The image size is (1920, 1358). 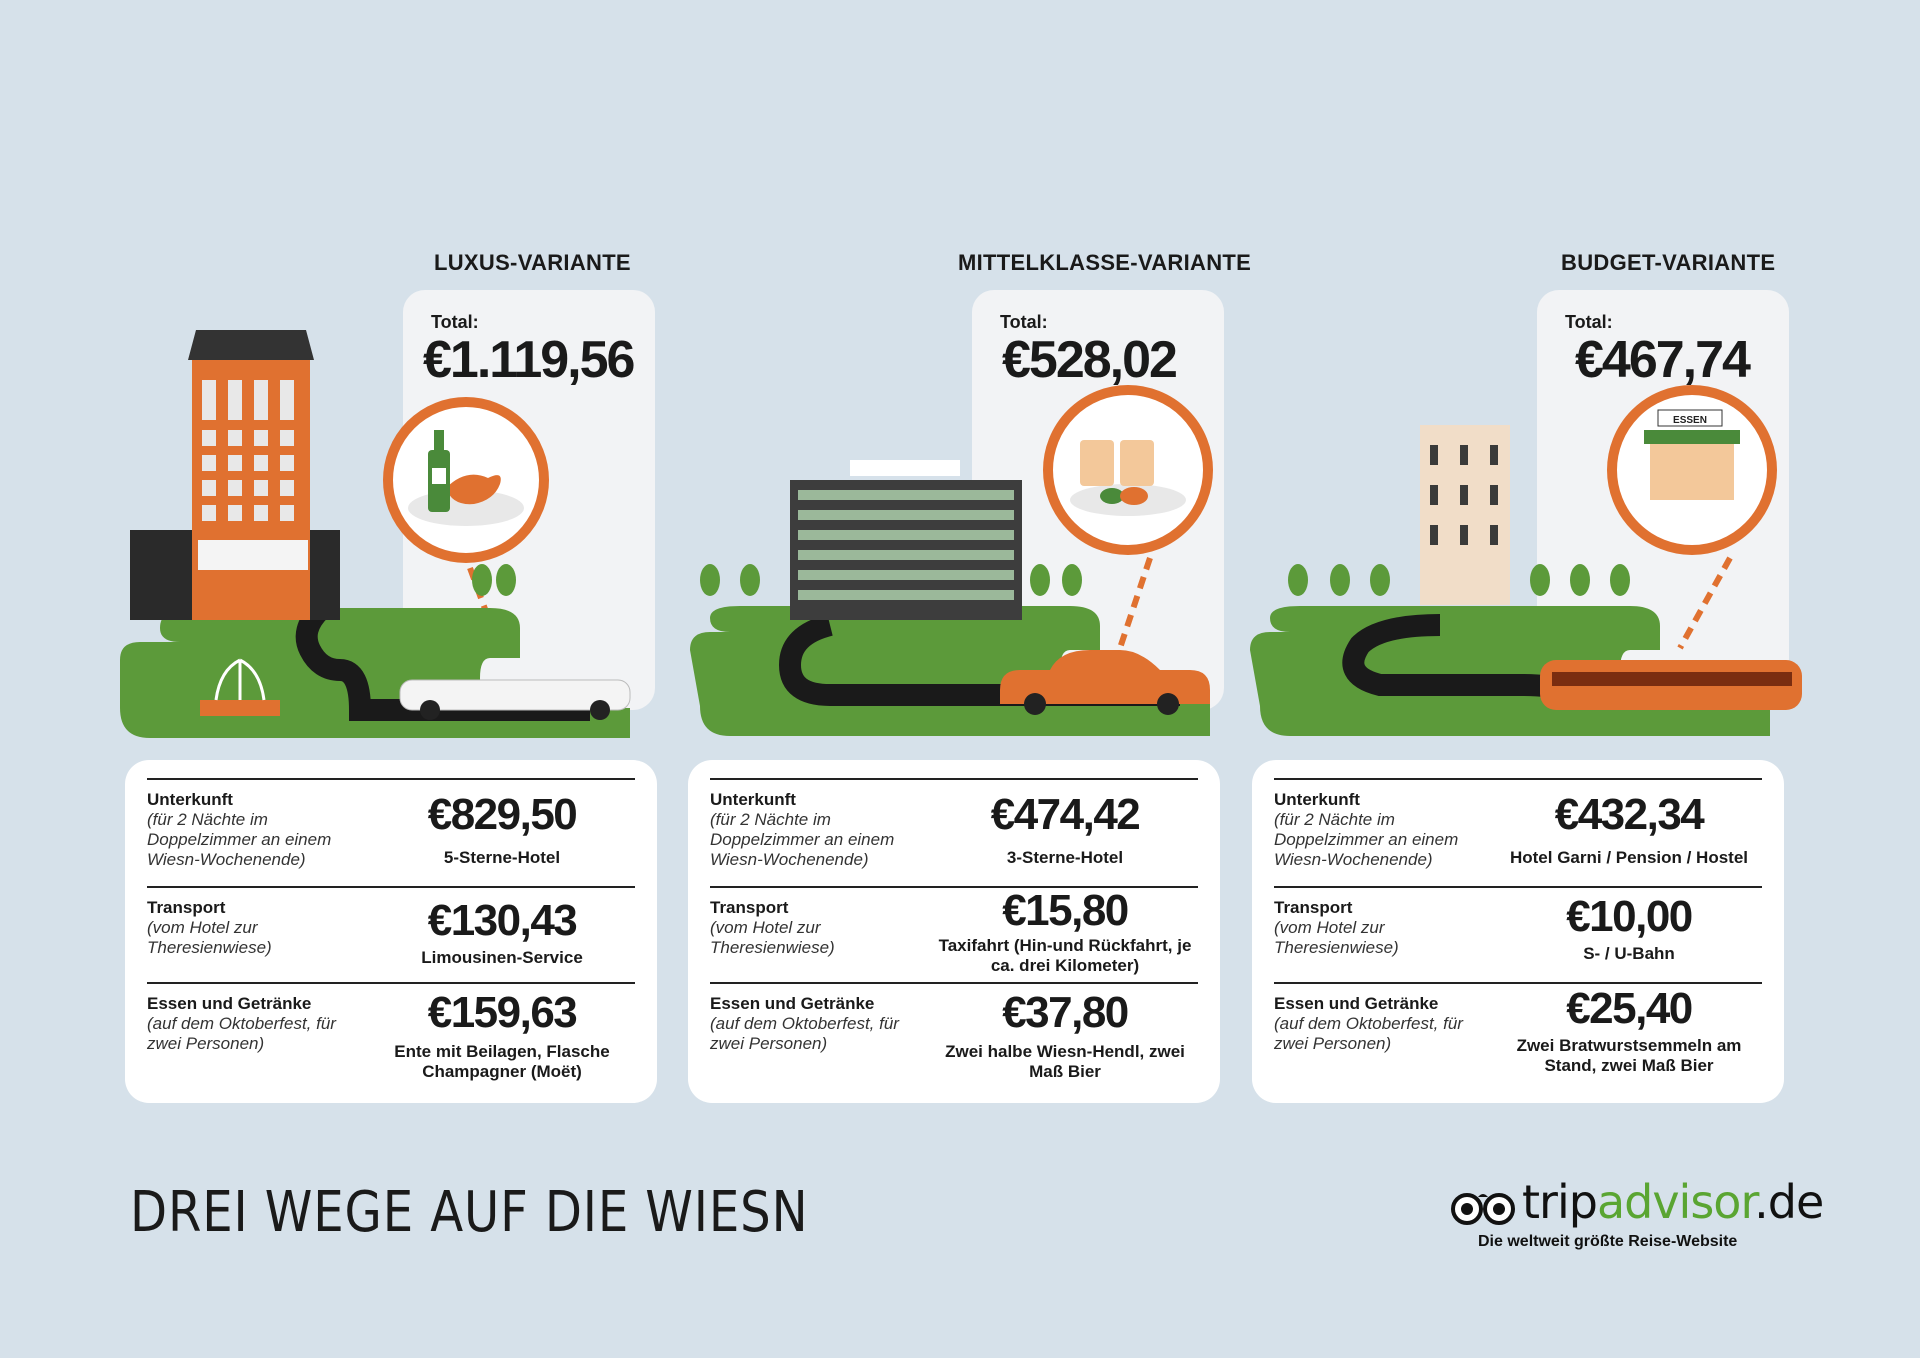 What do you see at coordinates (1690, 420) in the screenshot?
I see `stand-sign-text: ESSEN` at bounding box center [1690, 420].